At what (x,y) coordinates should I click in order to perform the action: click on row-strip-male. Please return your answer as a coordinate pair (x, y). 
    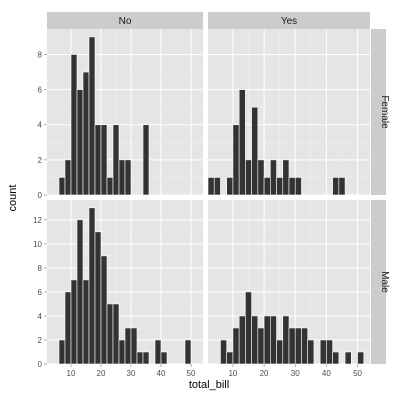
    Looking at the image, I should click on (378, 282).